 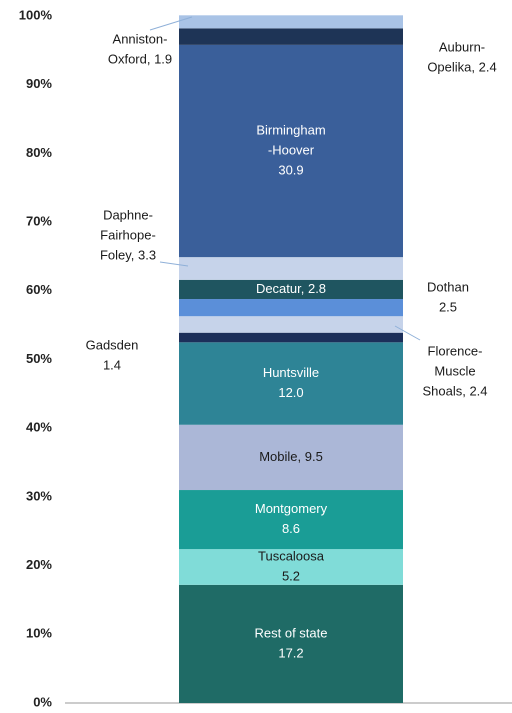 I want to click on data-label: 1.4, so click(x=112, y=364).